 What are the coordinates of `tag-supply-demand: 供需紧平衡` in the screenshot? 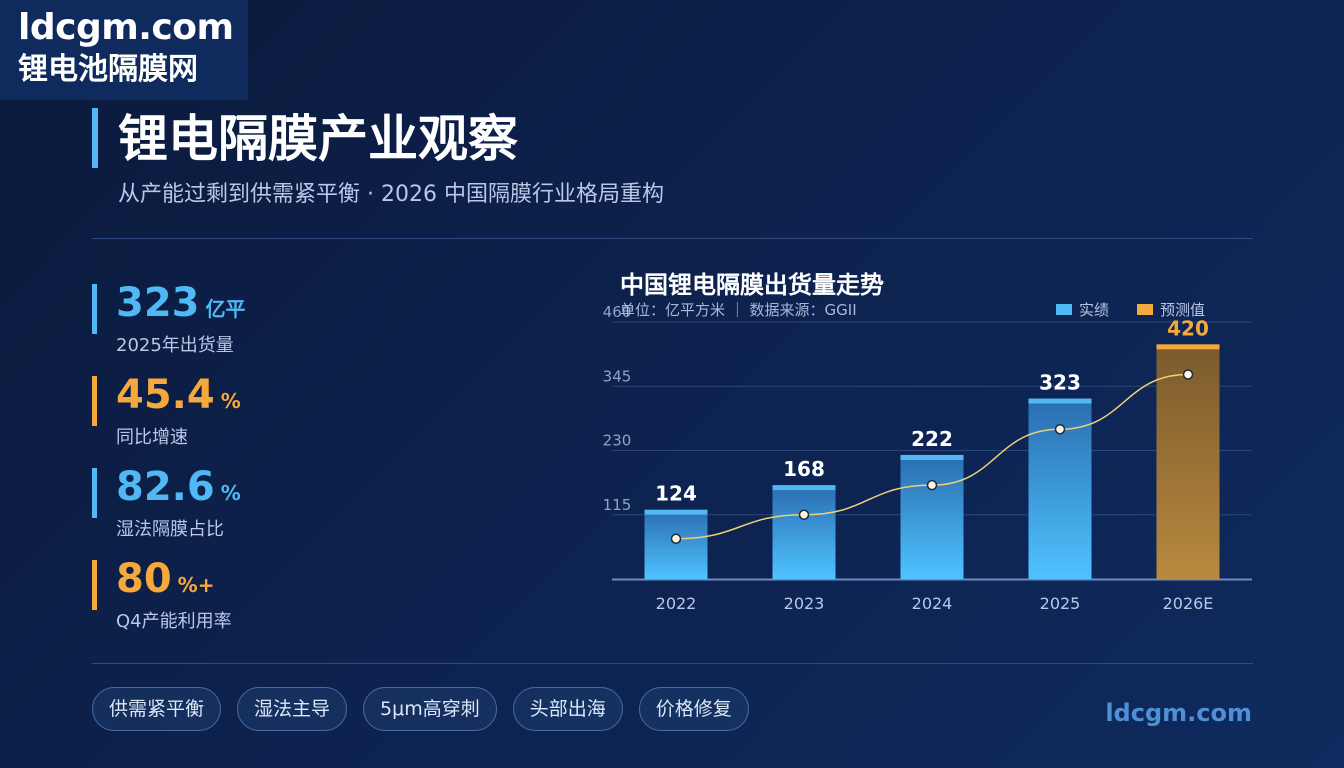 It's located at (157, 709).